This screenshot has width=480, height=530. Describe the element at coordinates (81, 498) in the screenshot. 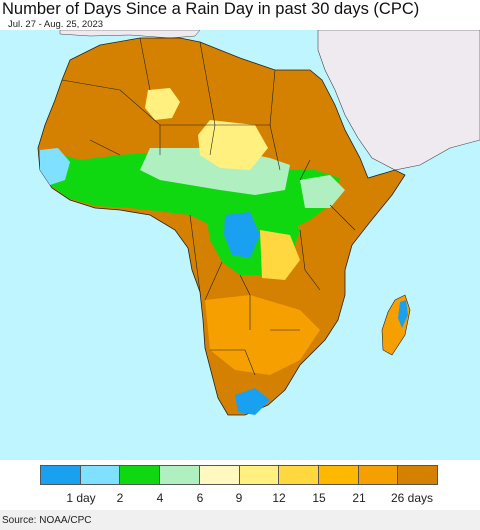

I see `legend-label: 1 day` at that location.